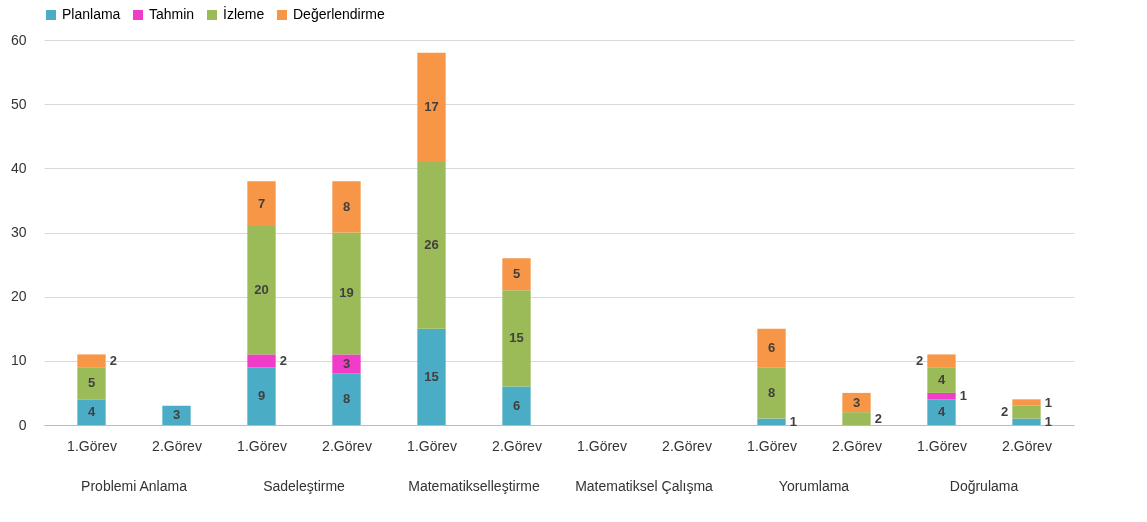  I want to click on text: Problemi Anlama, so click(134, 486).